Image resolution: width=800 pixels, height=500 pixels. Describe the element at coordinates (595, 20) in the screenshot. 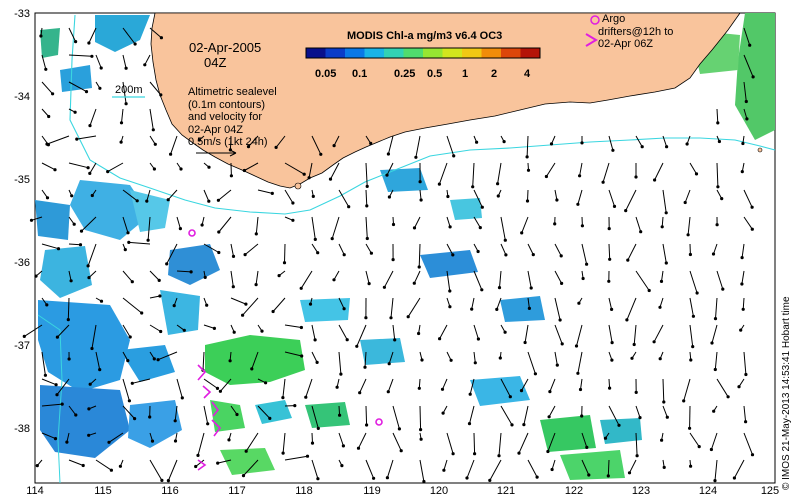

I see `argo-legend-circle` at that location.